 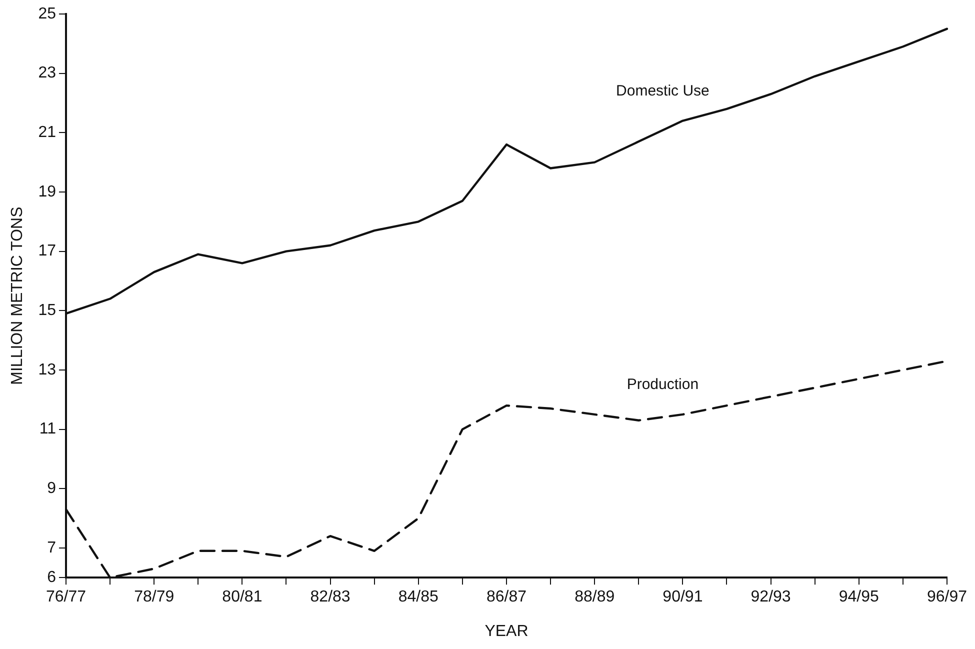 I want to click on x-tick-label: 86/87, so click(x=506, y=597).